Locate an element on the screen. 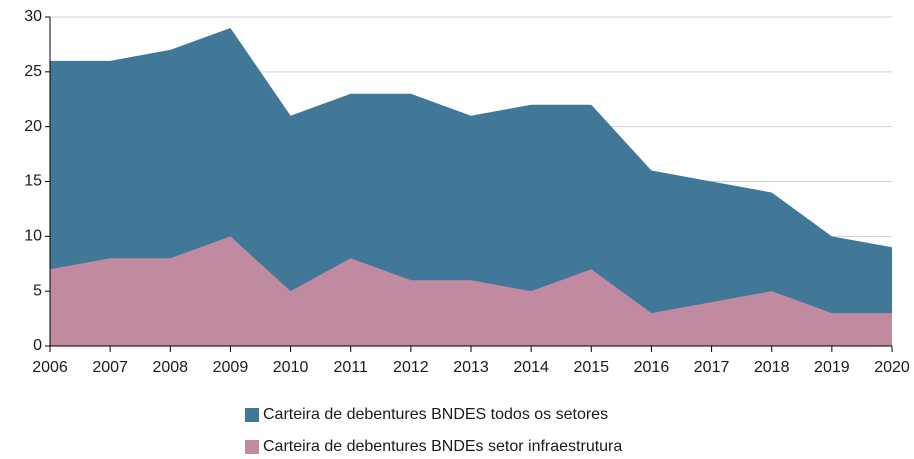 Image resolution: width=914 pixels, height=459 pixels. y-tick-label: 0 is located at coordinates (37, 345).